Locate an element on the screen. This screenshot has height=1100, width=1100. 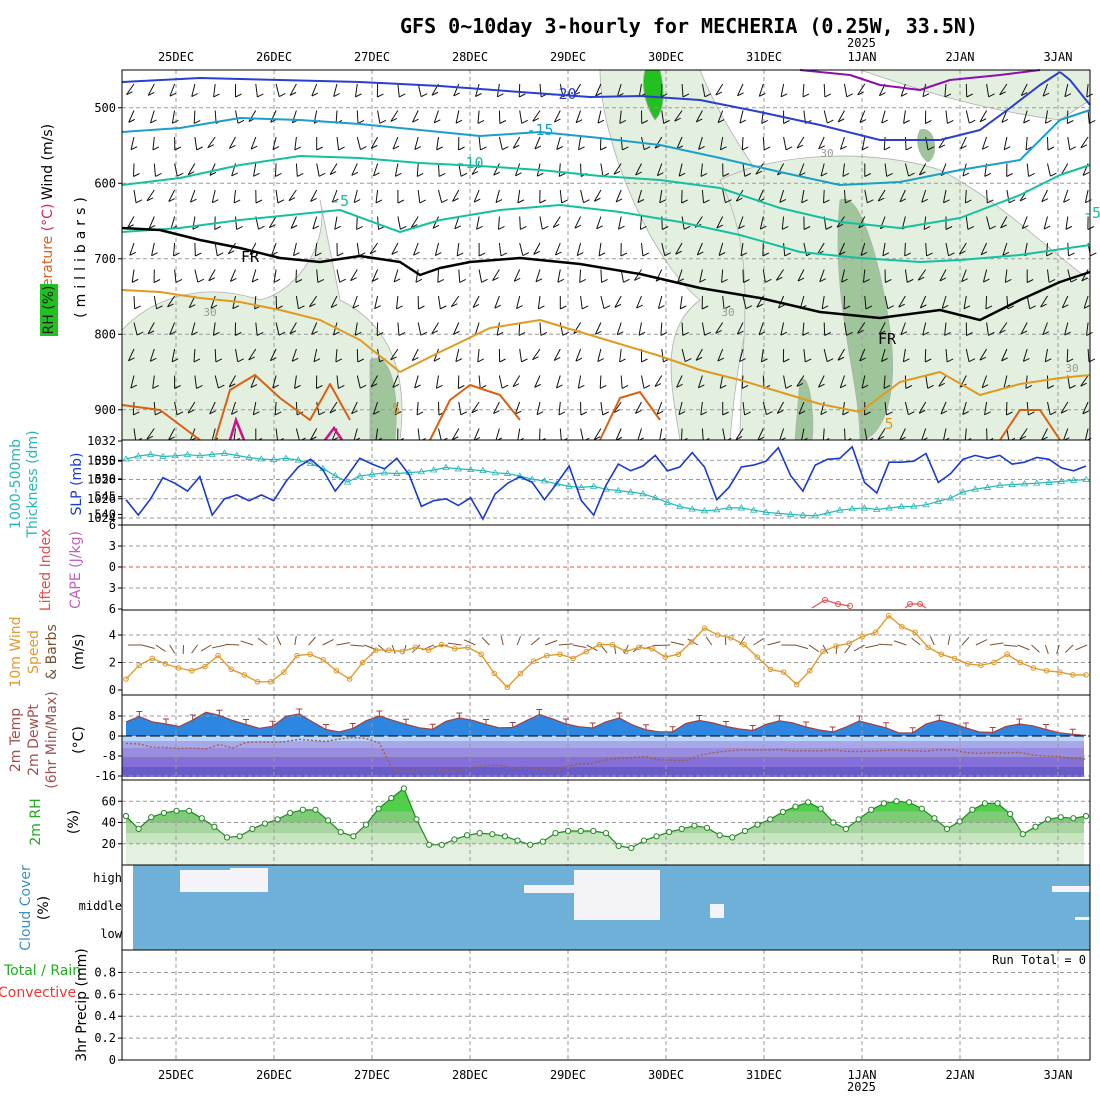
wind10-title-a: 10m Wind is located at coordinates (16, 651).